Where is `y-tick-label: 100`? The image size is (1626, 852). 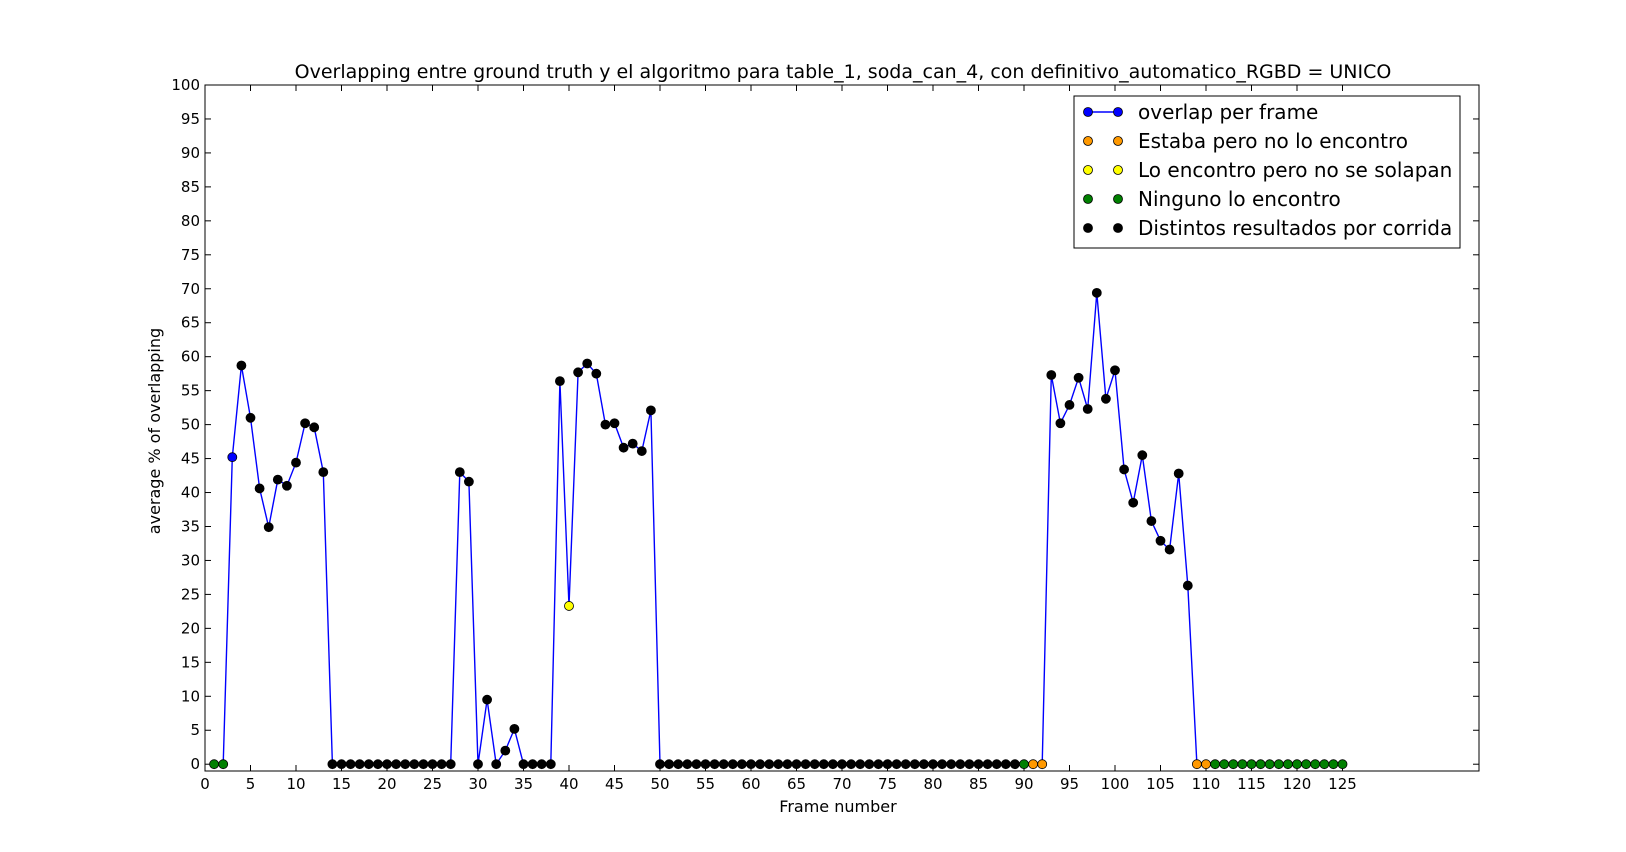 y-tick-label: 100 is located at coordinates (185, 85).